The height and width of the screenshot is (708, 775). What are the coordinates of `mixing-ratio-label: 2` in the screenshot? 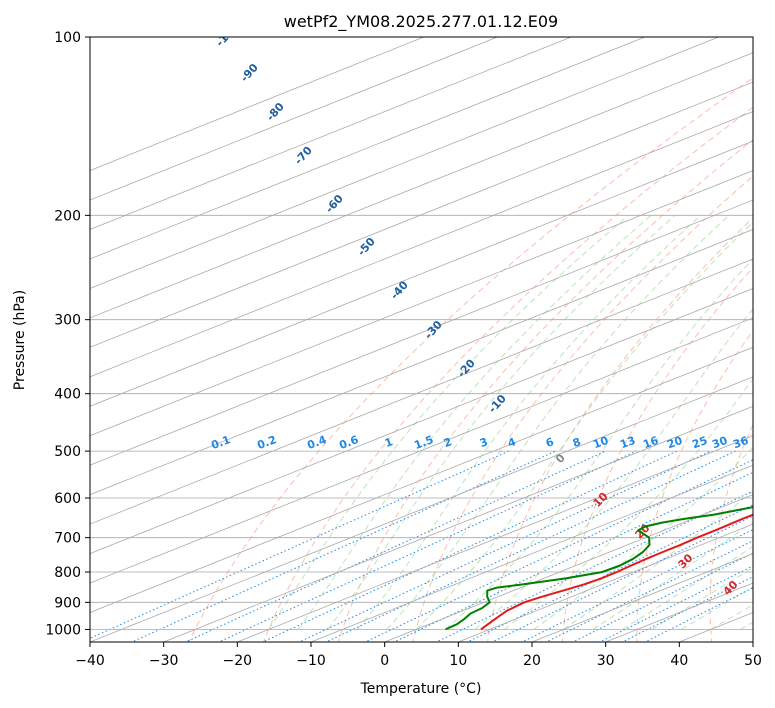 It's located at (448, 442).